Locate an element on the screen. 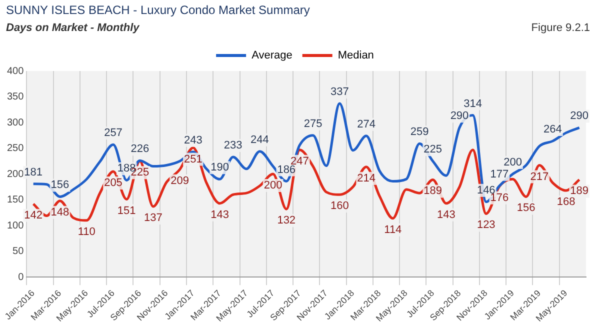 This screenshot has height=327, width=600. data-label: 259 is located at coordinates (419, 132).